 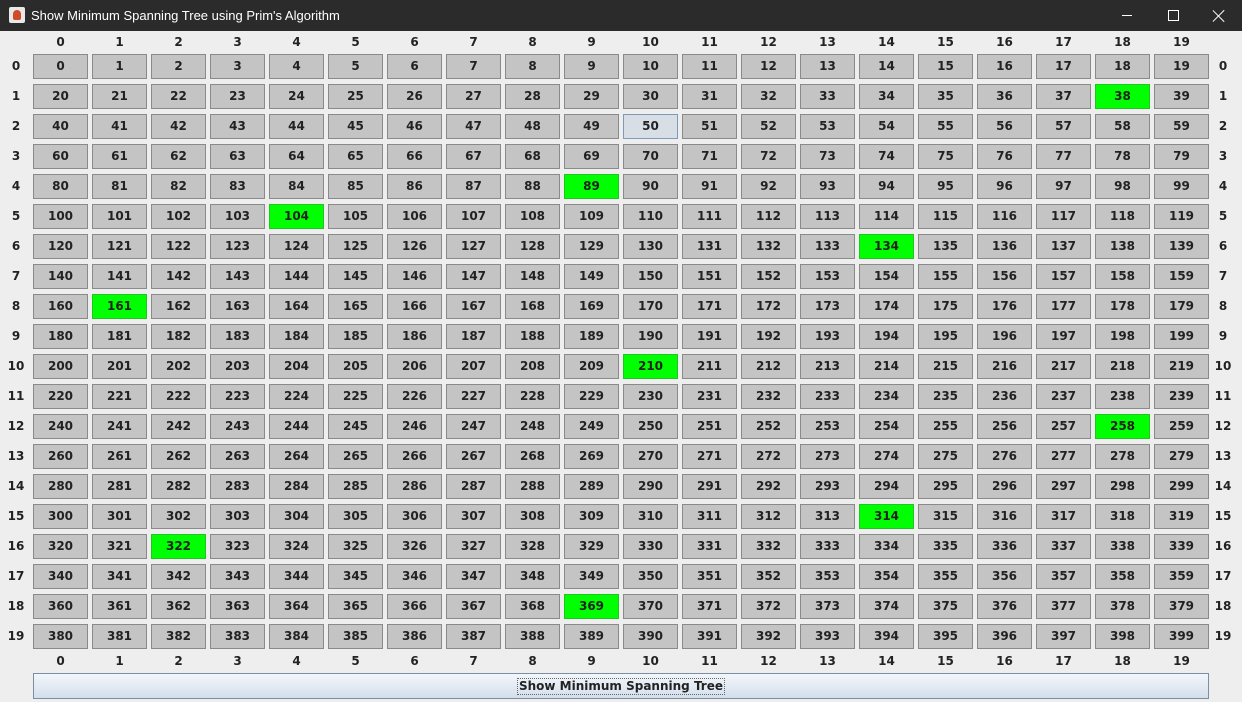 I want to click on vertex-cell: 398, so click(x=1122, y=636).